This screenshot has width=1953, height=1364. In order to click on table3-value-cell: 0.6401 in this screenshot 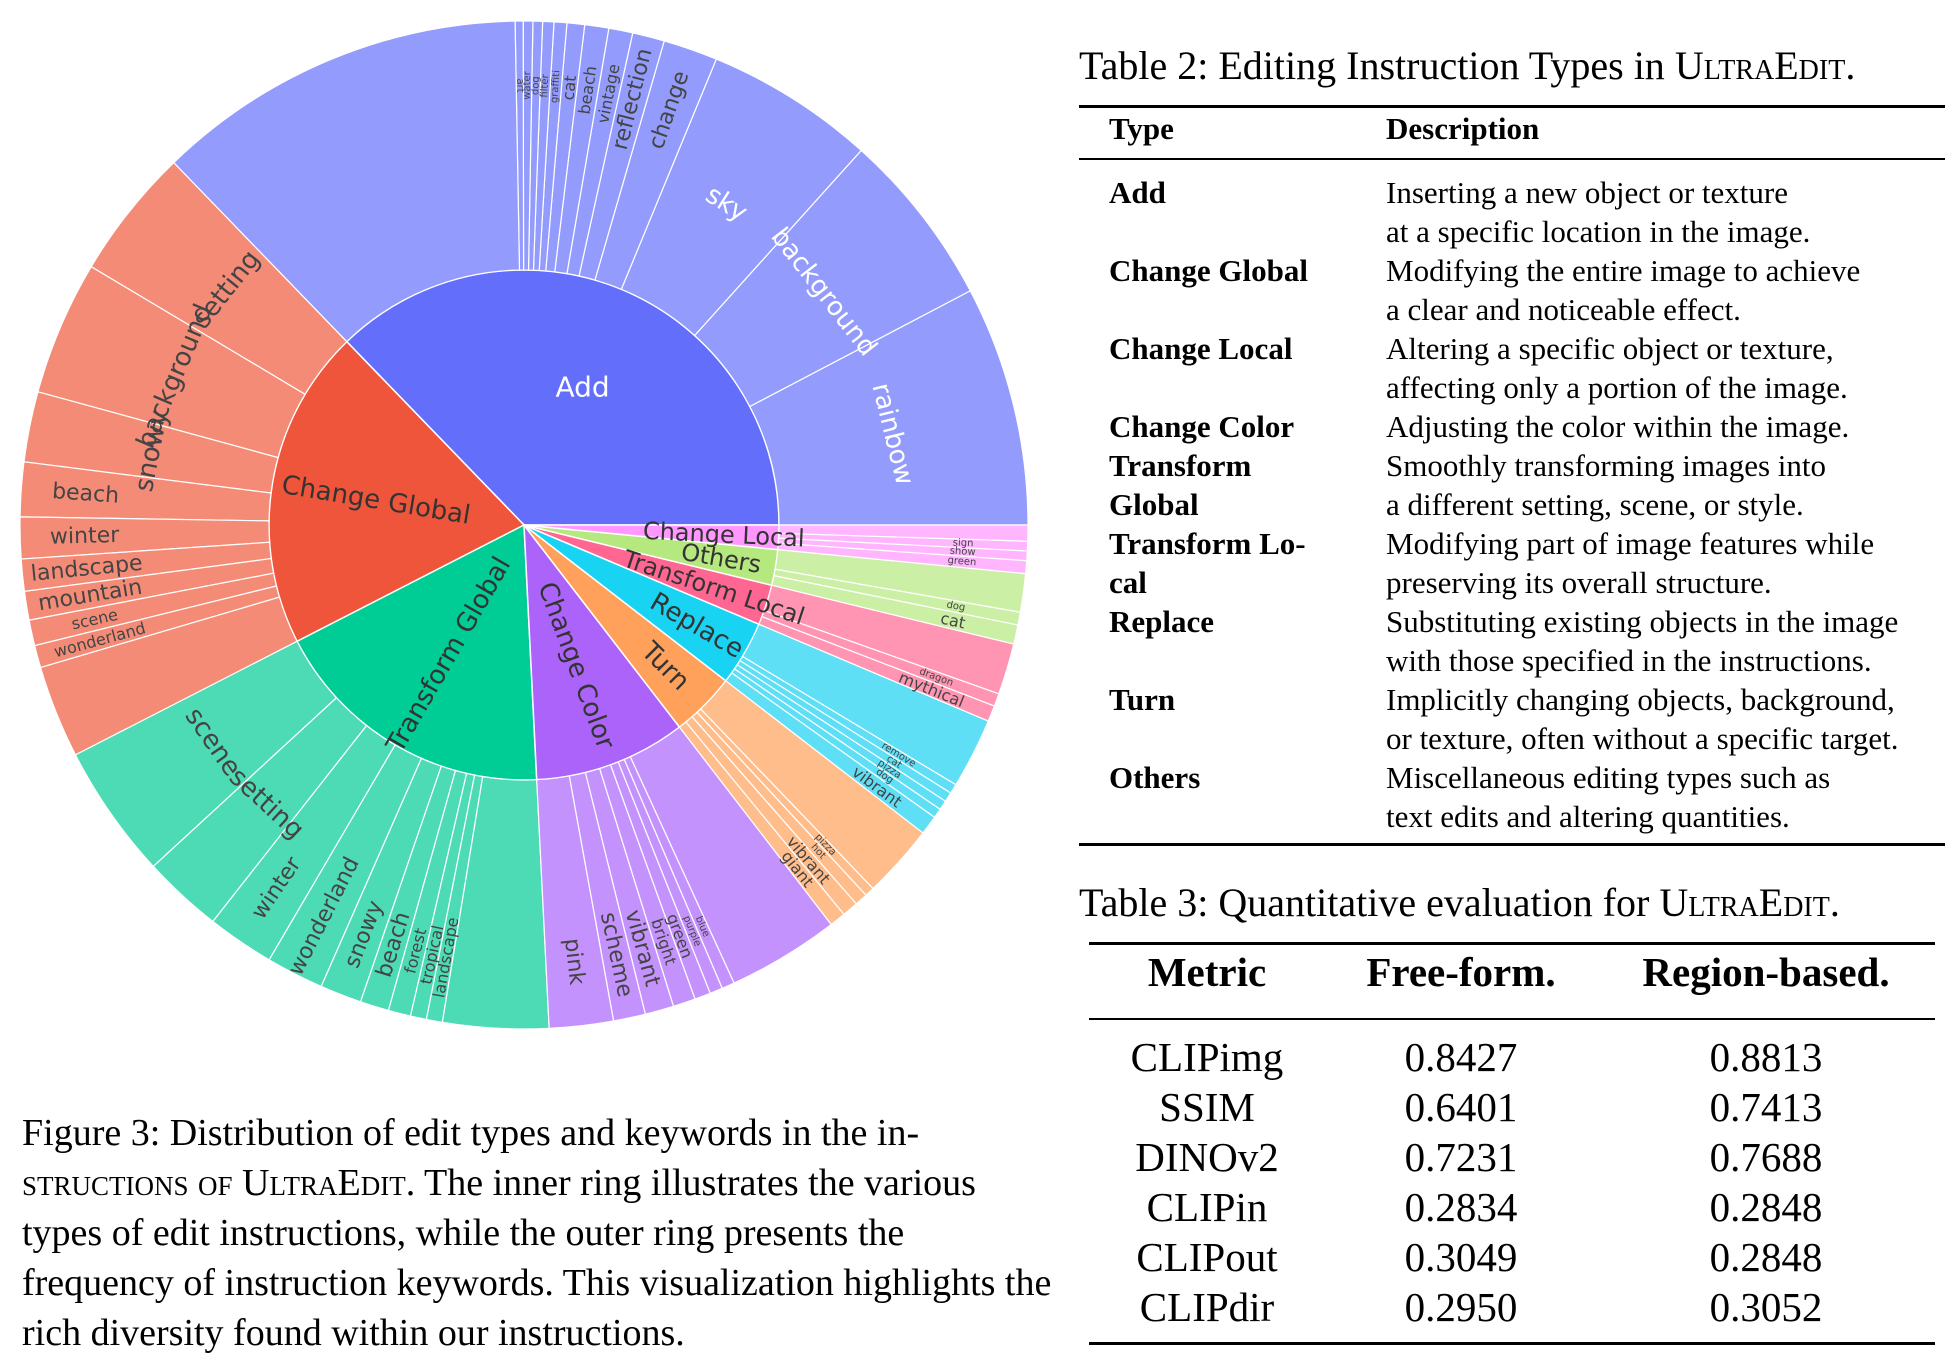, I will do `click(1461, 1107)`.